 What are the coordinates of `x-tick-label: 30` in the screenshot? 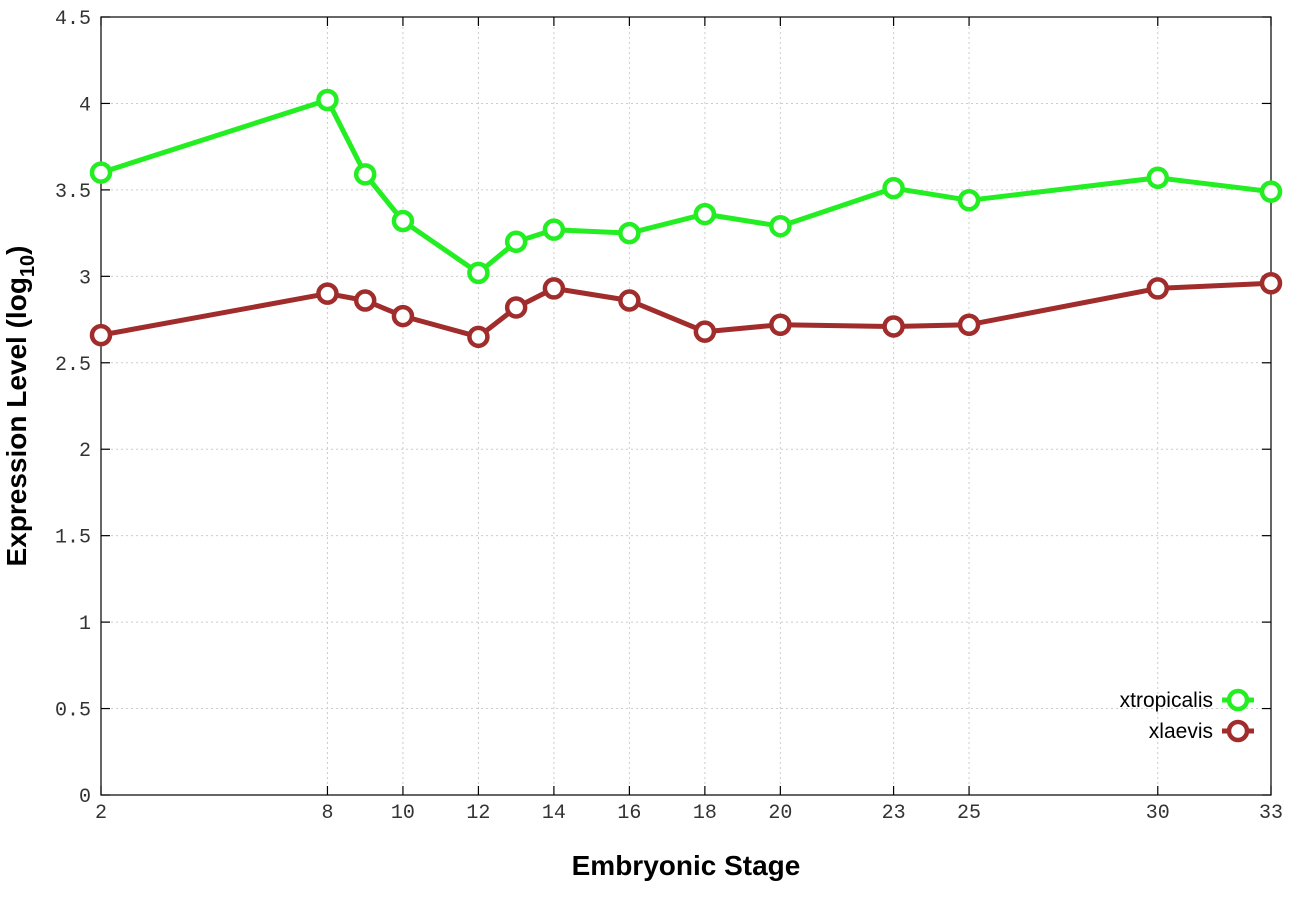 It's located at (1158, 813).